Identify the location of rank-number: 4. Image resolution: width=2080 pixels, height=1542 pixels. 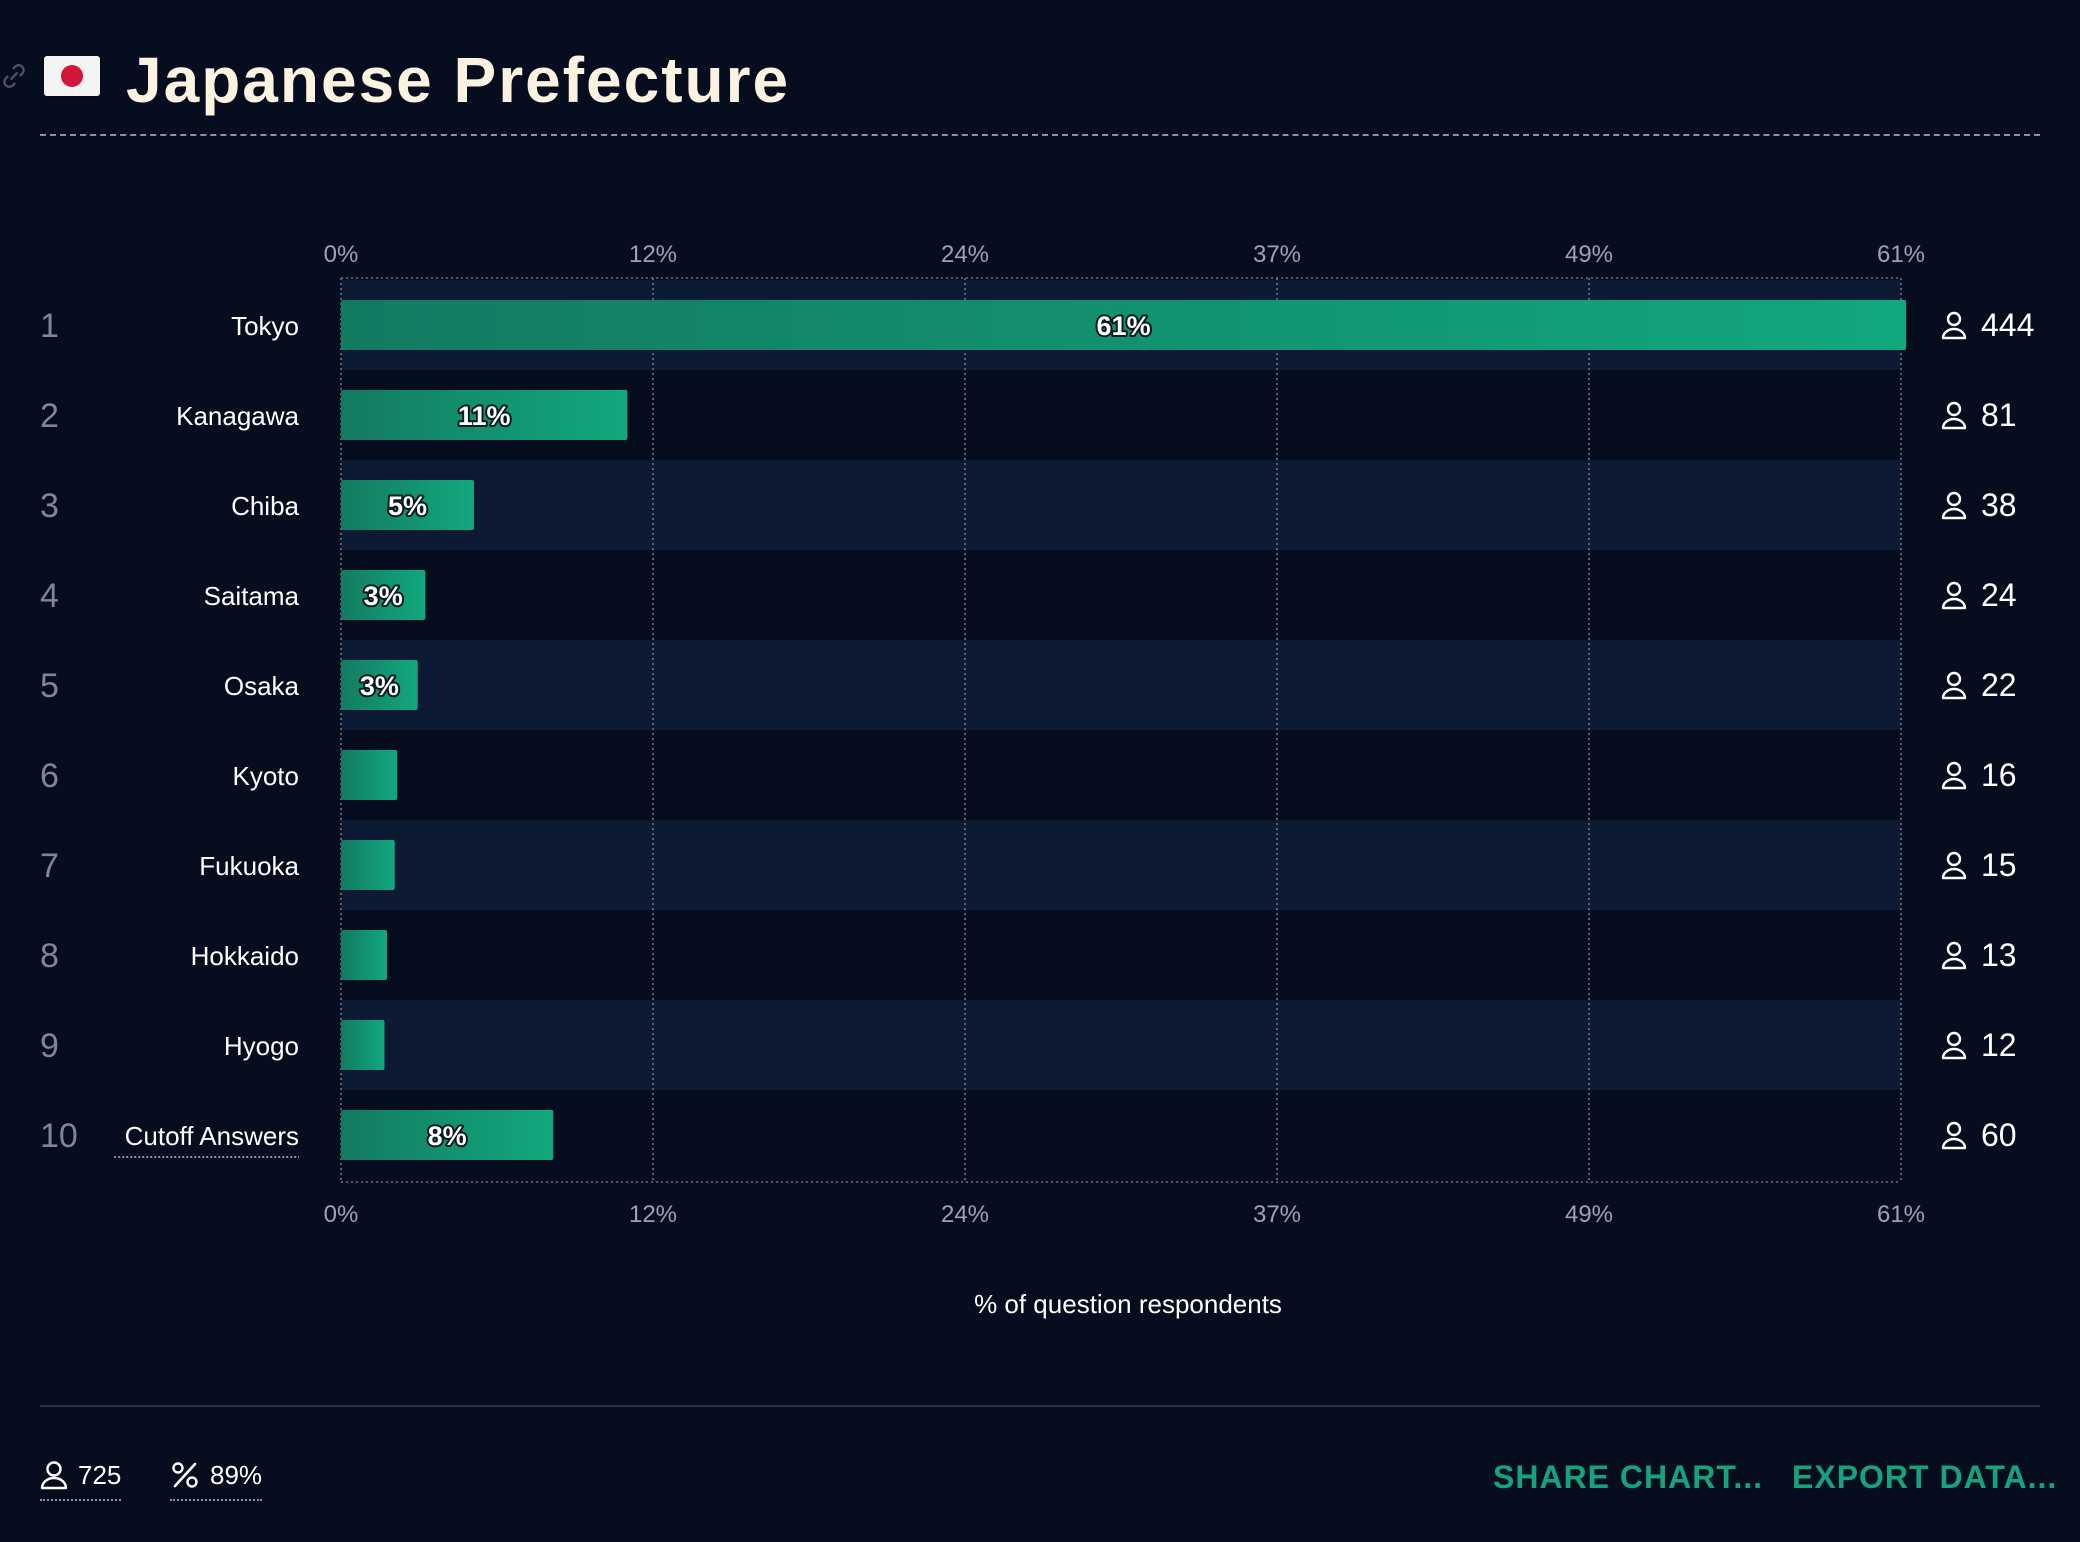
(49, 596).